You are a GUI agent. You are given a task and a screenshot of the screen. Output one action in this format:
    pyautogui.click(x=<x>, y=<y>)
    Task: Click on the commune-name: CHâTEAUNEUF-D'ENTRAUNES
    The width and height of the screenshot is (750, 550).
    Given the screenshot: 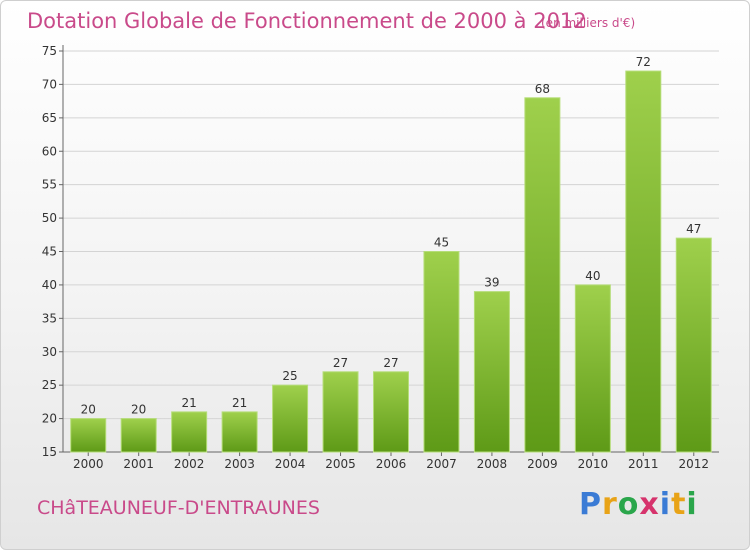 What is the action you would take?
    pyautogui.click(x=178, y=508)
    